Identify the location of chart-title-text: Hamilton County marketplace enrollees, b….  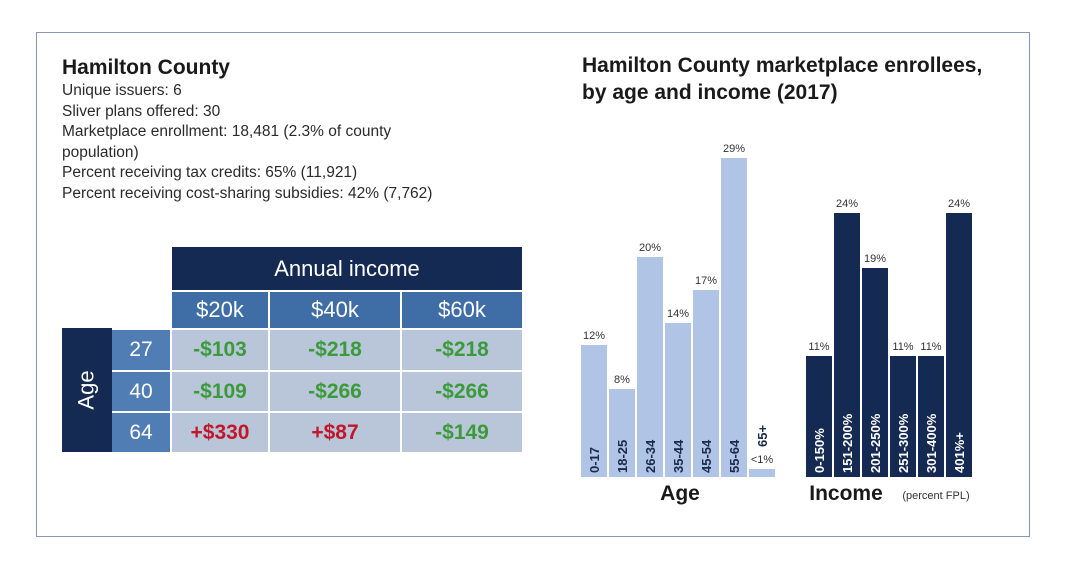
(782, 79).